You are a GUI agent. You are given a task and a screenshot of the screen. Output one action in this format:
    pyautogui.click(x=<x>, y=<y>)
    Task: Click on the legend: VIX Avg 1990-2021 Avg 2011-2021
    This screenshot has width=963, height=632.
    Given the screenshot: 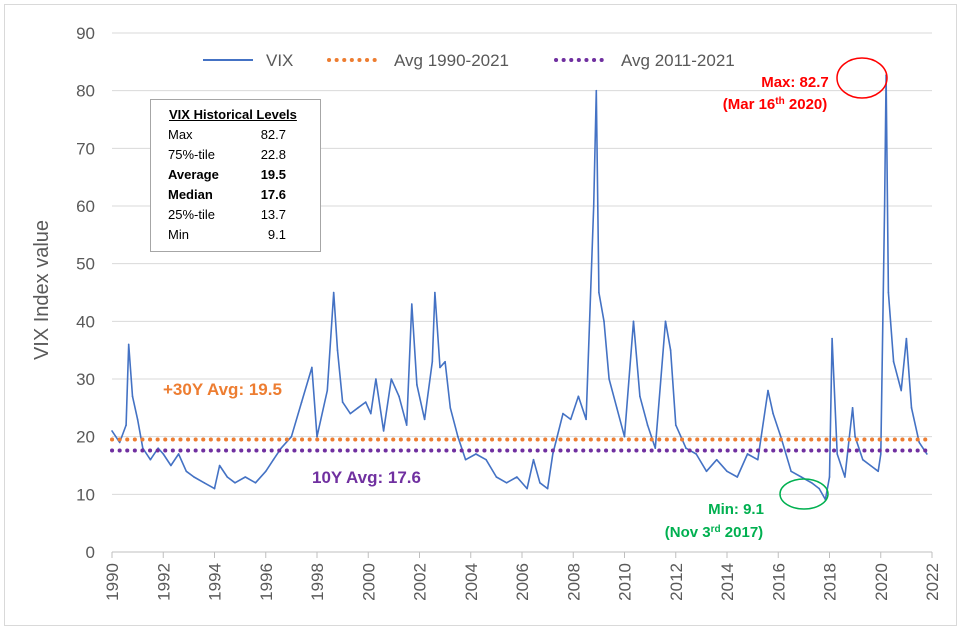 What is the action you would take?
    pyautogui.click(x=469, y=60)
    